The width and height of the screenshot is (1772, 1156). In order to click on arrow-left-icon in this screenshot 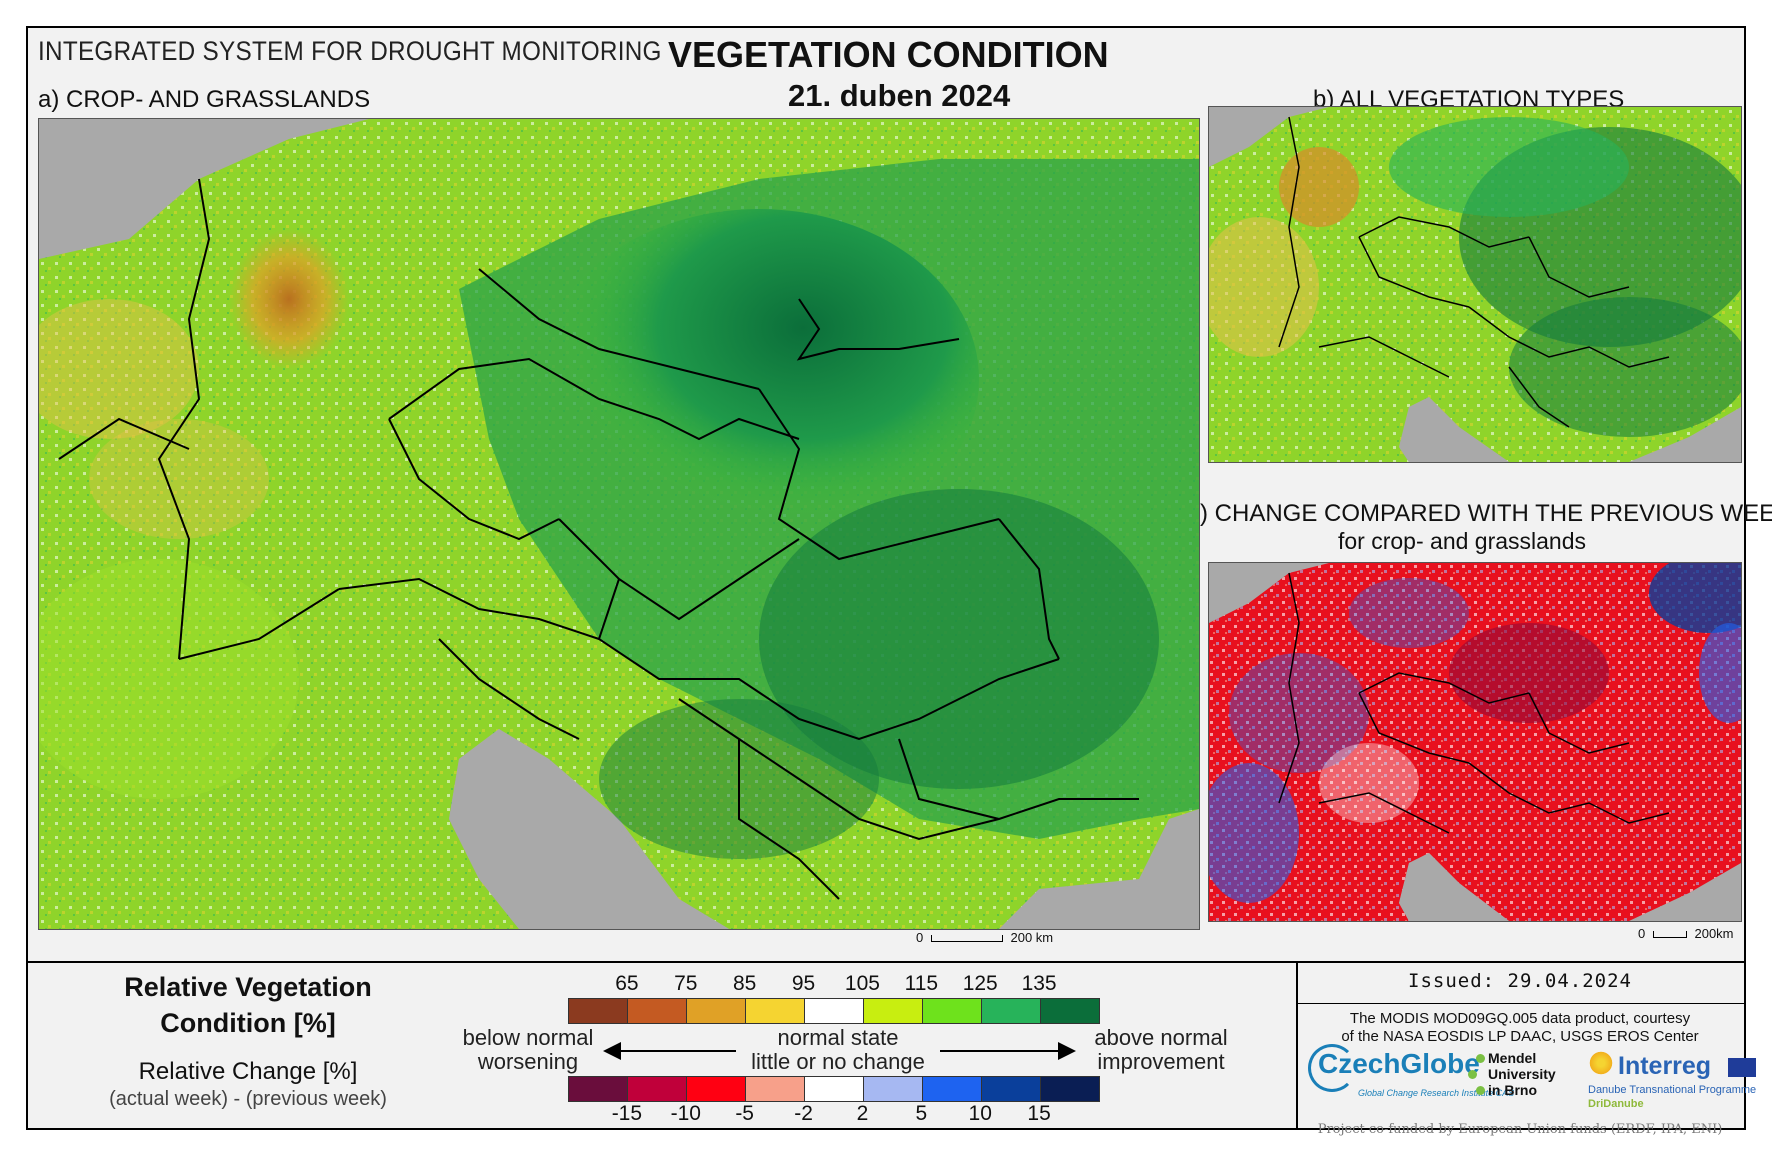, I will do `click(612, 1051)`.